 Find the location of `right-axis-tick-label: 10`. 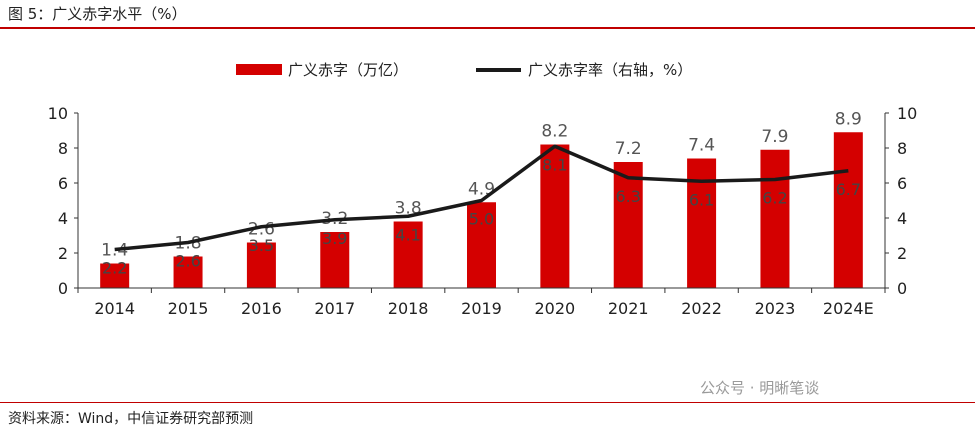

right-axis-tick-label: 10 is located at coordinates (907, 113).